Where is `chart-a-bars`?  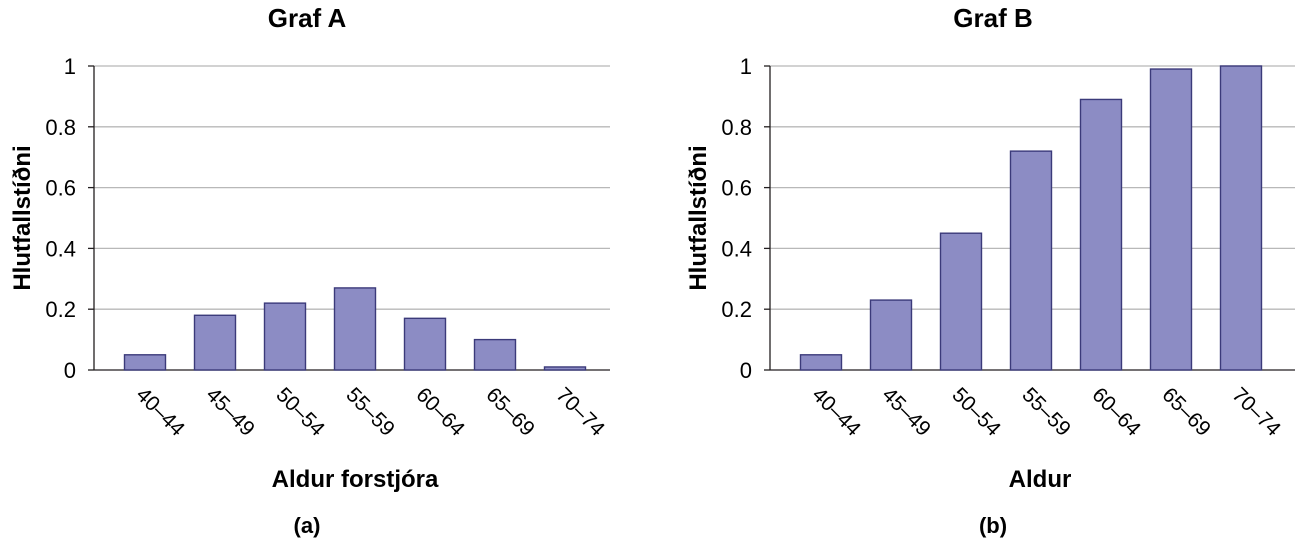 chart-a-bars is located at coordinates (355, 329).